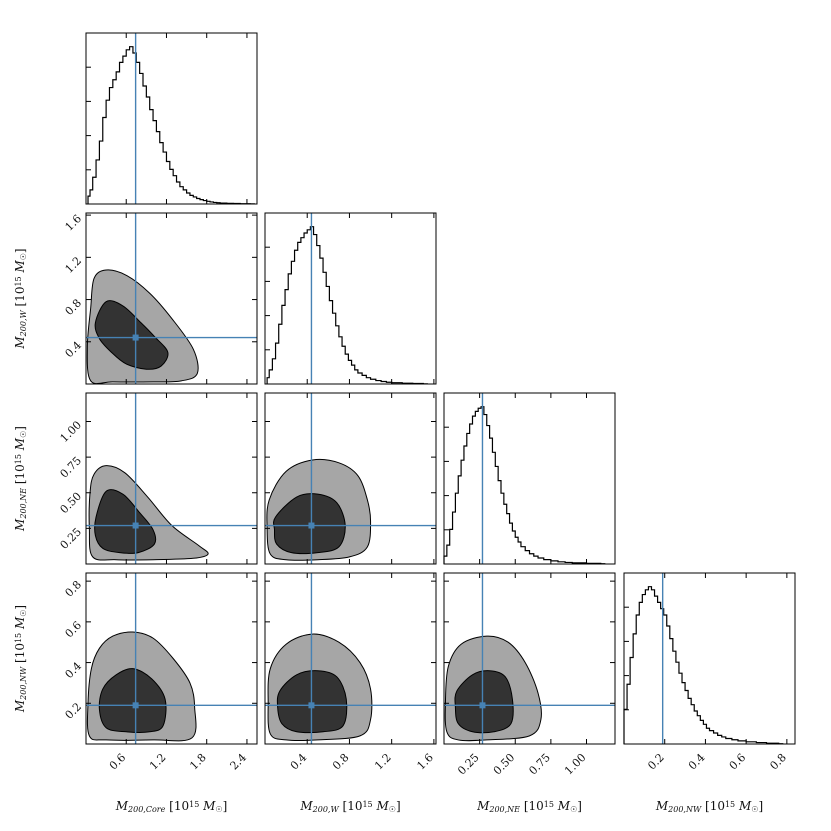 The image size is (831, 831). Describe the element at coordinates (341, 762) in the screenshot. I see `x-tick-label-w: 0.8` at that location.